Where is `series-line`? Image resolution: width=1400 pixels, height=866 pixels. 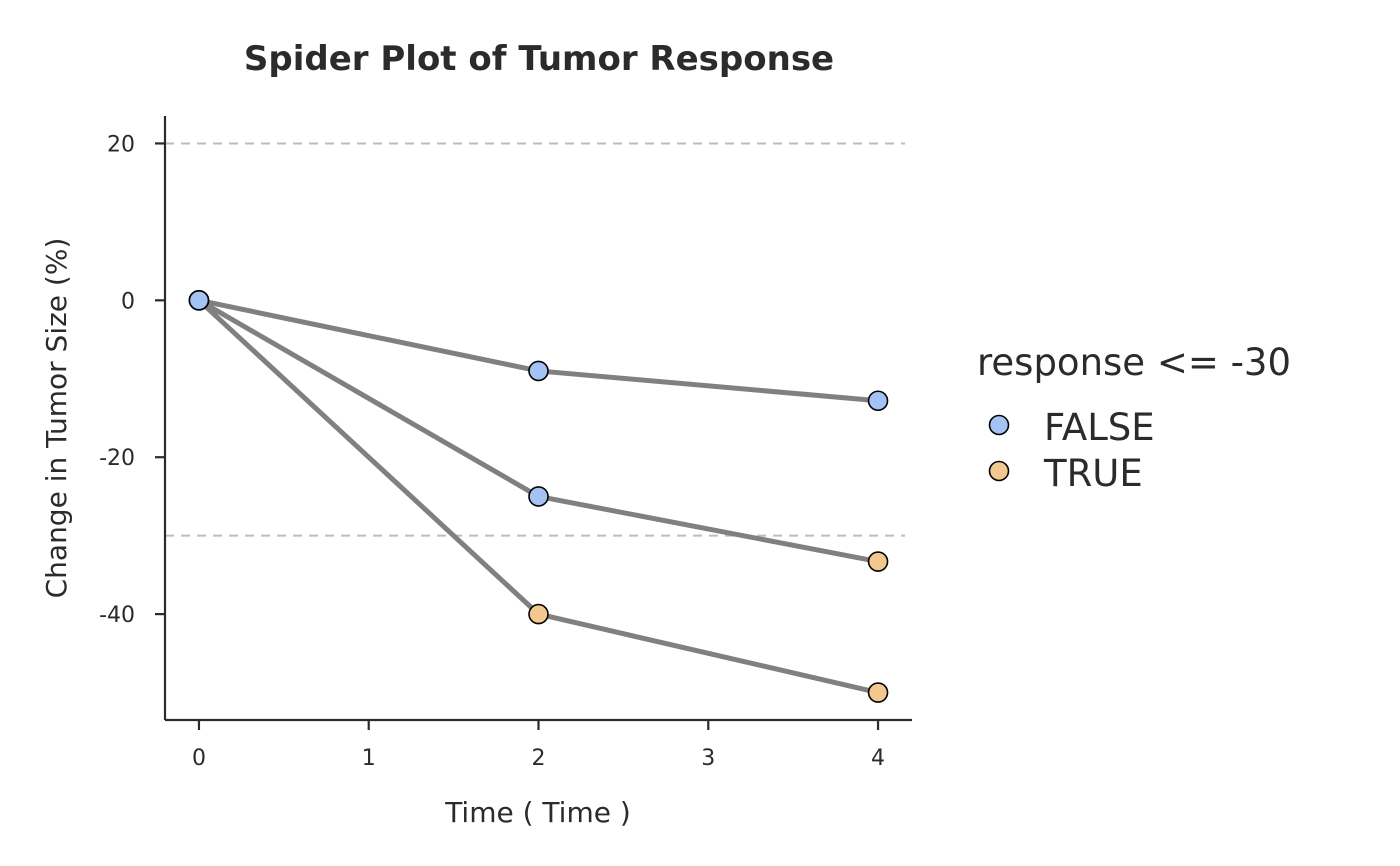 series-line is located at coordinates (538, 350).